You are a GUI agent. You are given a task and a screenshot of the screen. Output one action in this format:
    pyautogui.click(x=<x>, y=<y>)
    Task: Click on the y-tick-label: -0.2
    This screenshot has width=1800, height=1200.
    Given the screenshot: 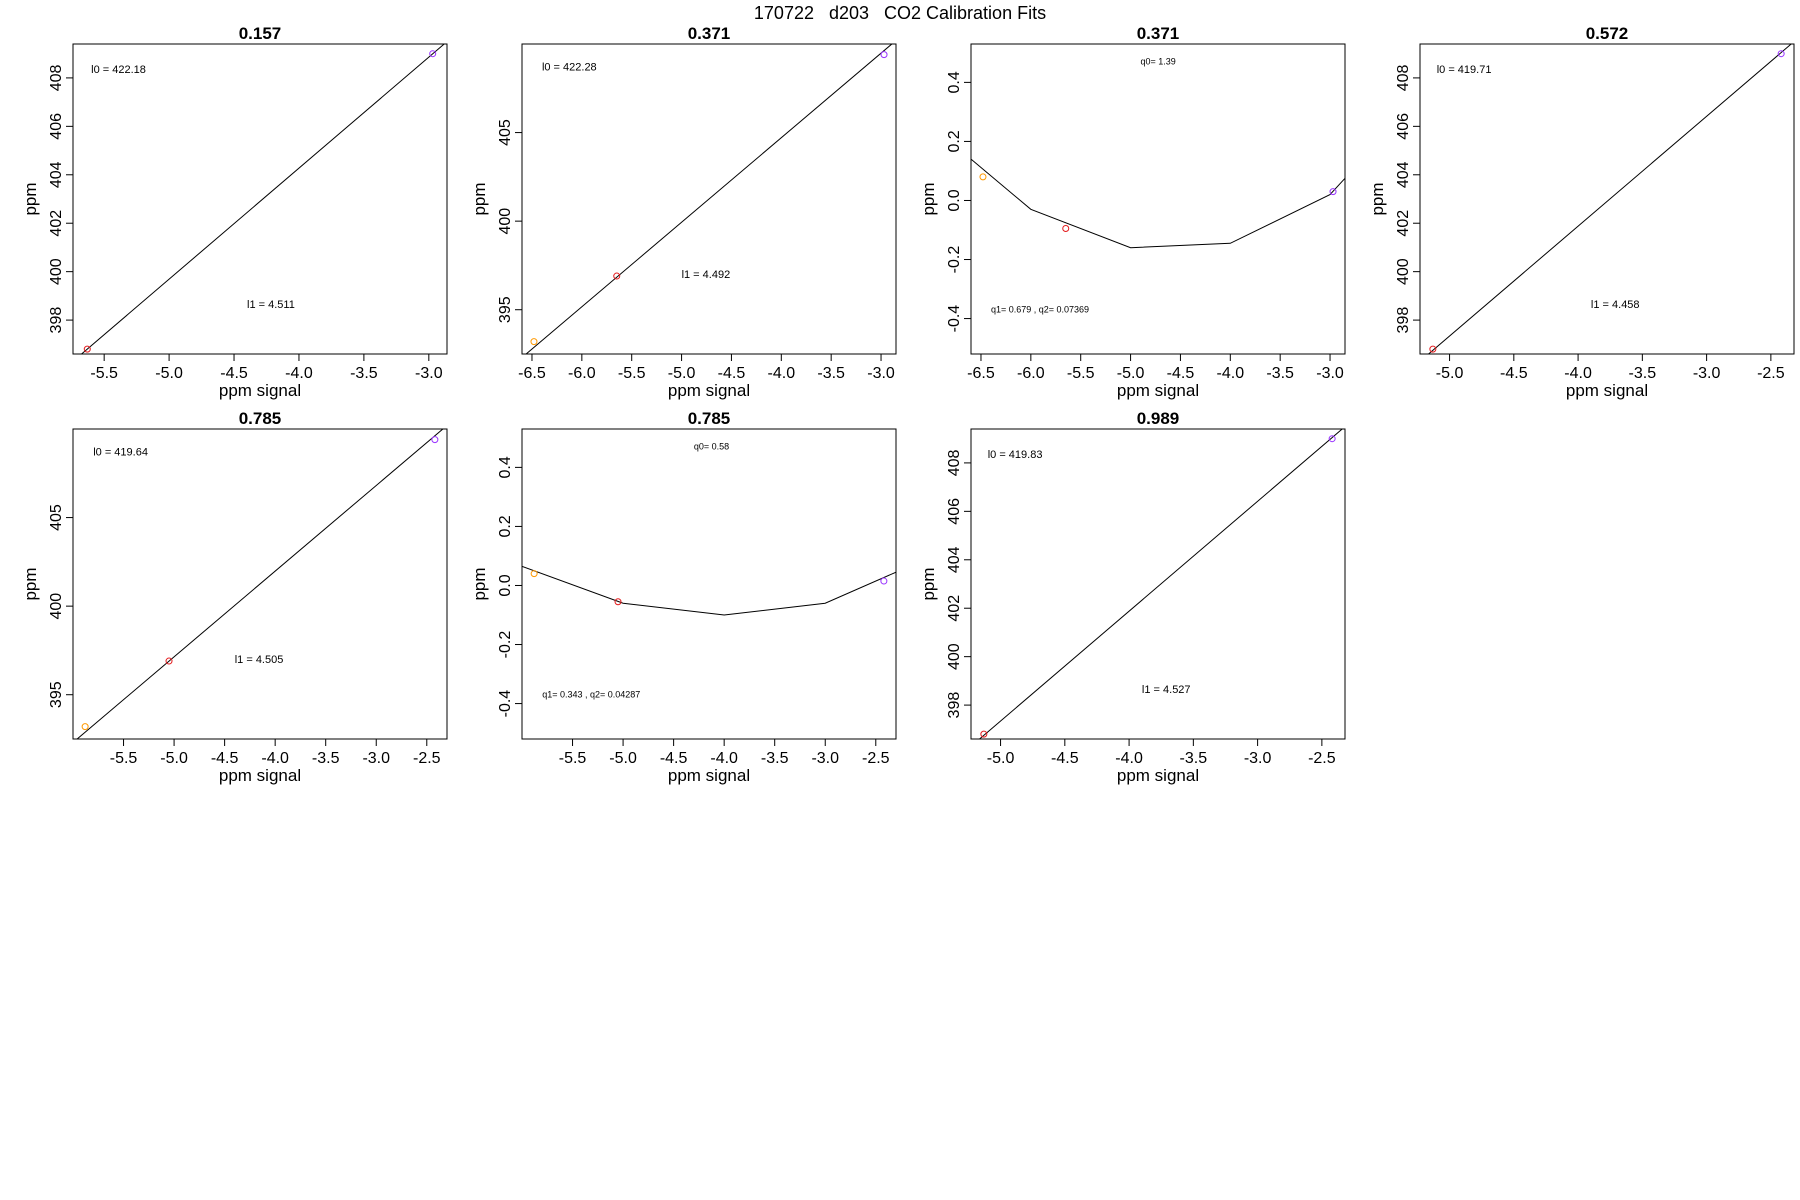 What is the action you would take?
    pyautogui.click(x=954, y=260)
    